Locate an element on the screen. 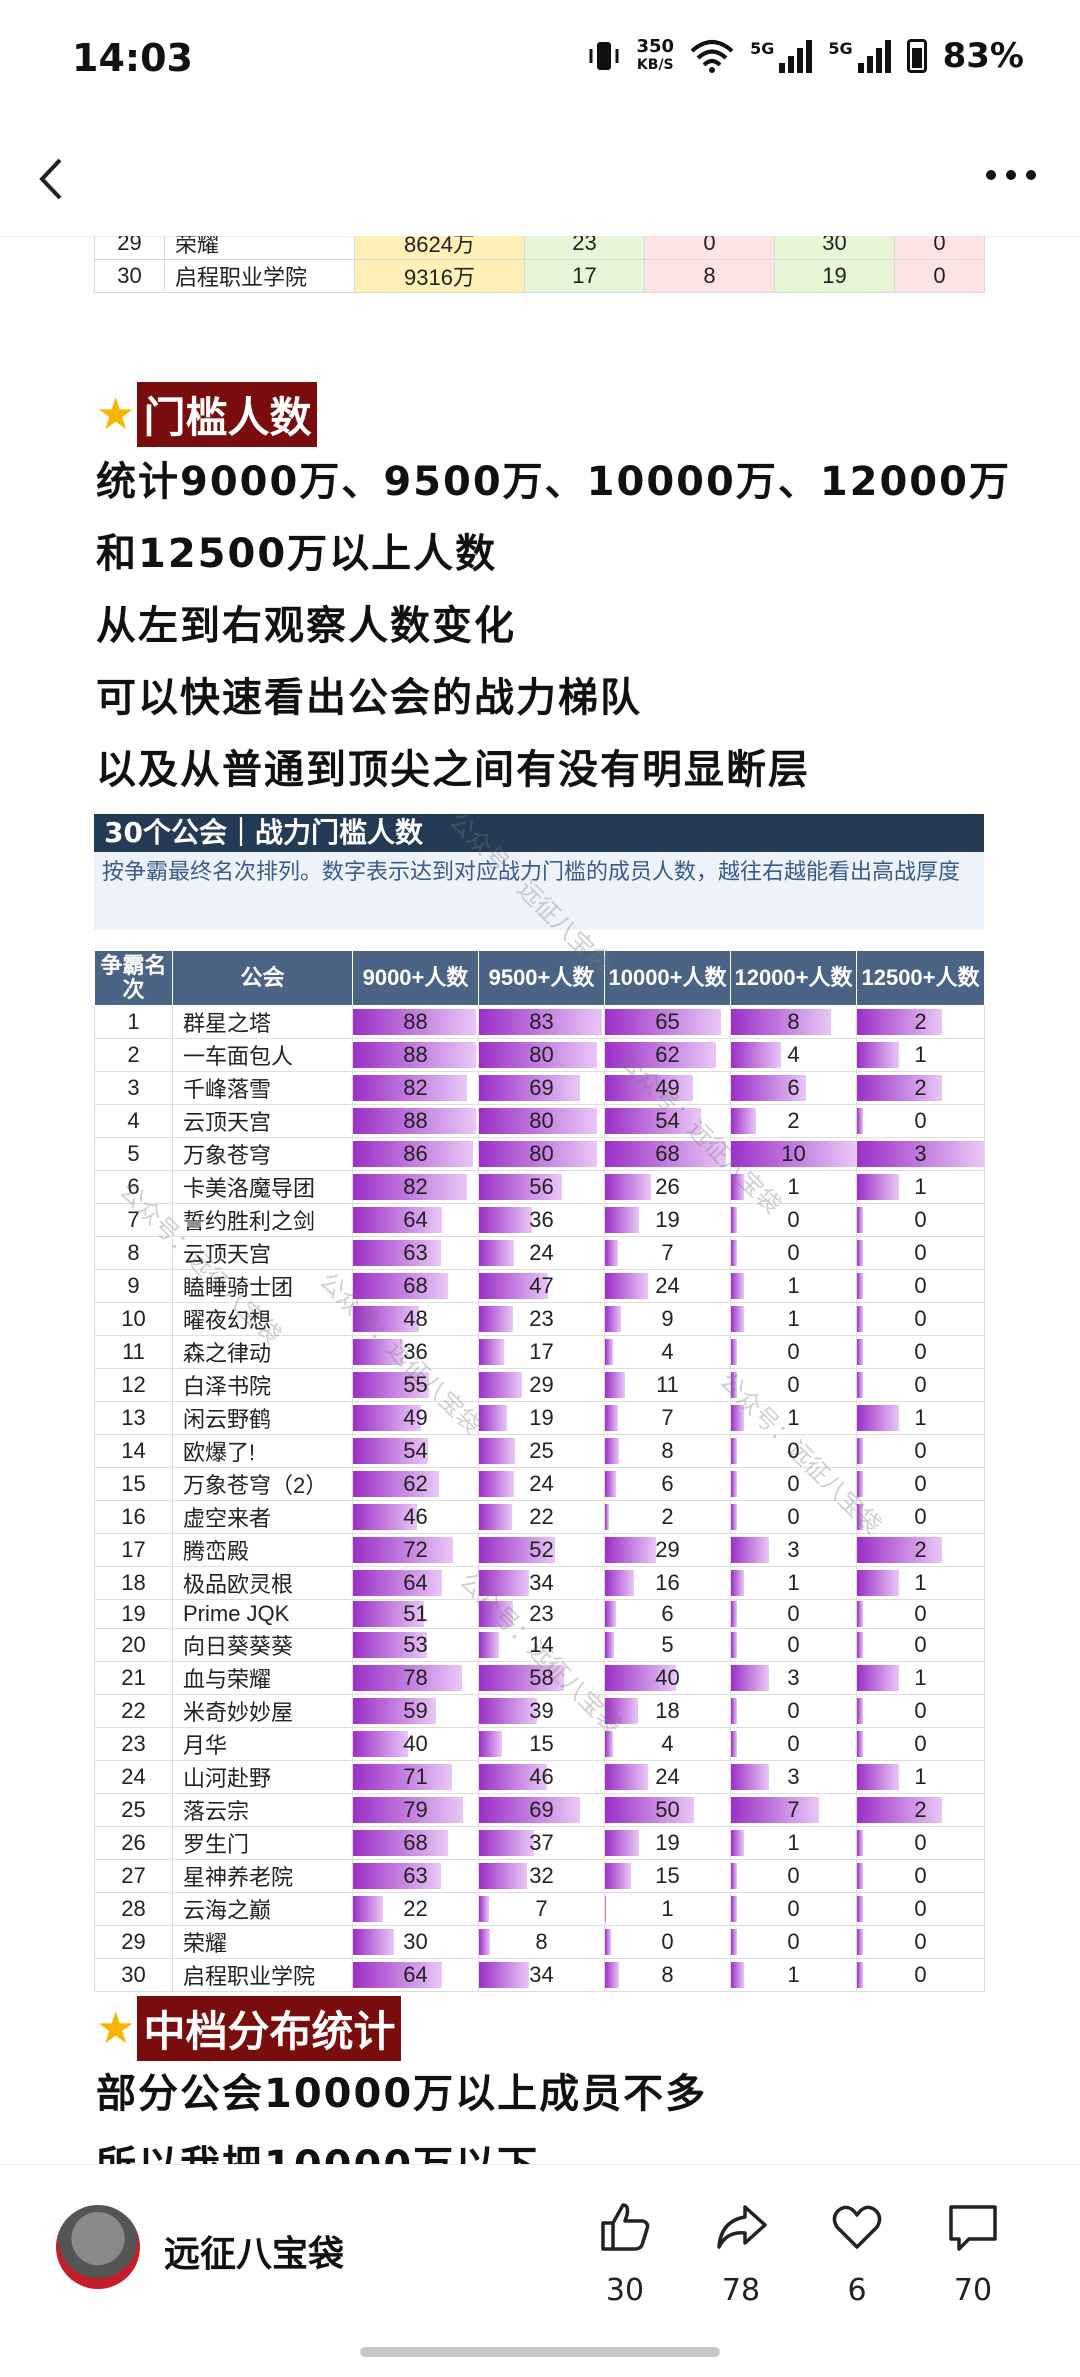 Image resolution: width=1080 pixels, height=2377 pixels. count-cell: 46 is located at coordinates (415, 1517).